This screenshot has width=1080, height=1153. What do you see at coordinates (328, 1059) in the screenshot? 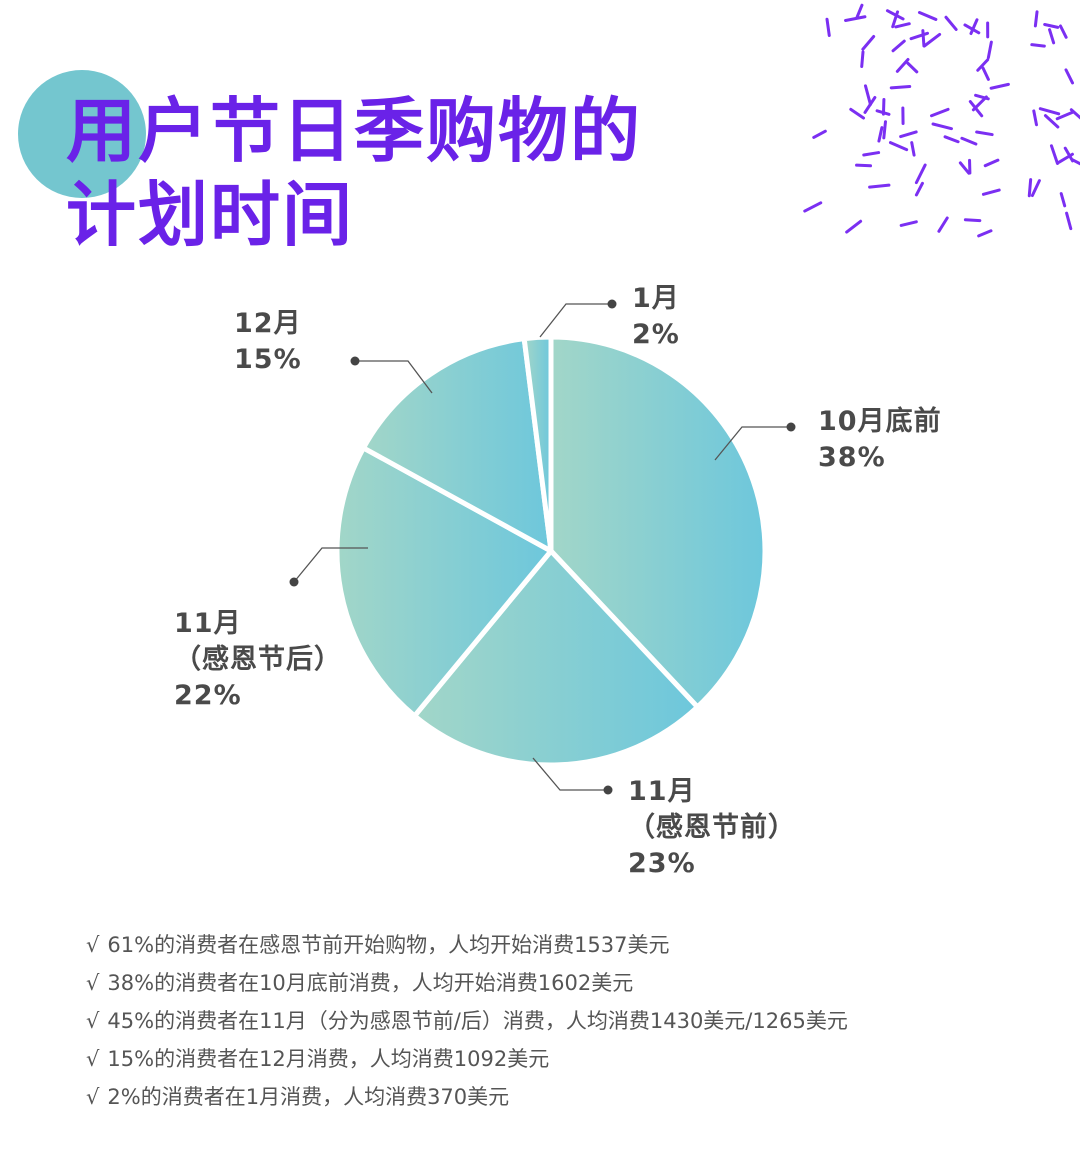
I see `note-text: 15%的消费者在12月消费，人均消费1092美元` at bounding box center [328, 1059].